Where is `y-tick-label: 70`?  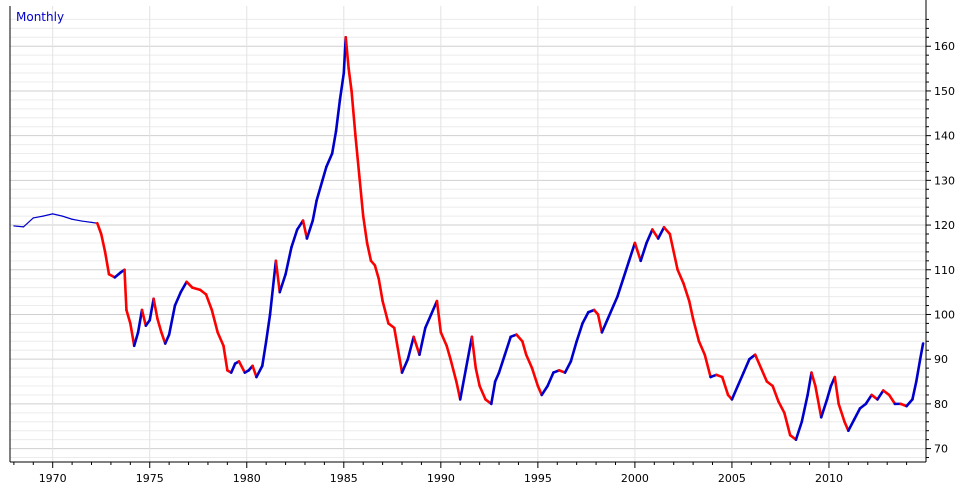 y-tick-label: 70 is located at coordinates (941, 449).